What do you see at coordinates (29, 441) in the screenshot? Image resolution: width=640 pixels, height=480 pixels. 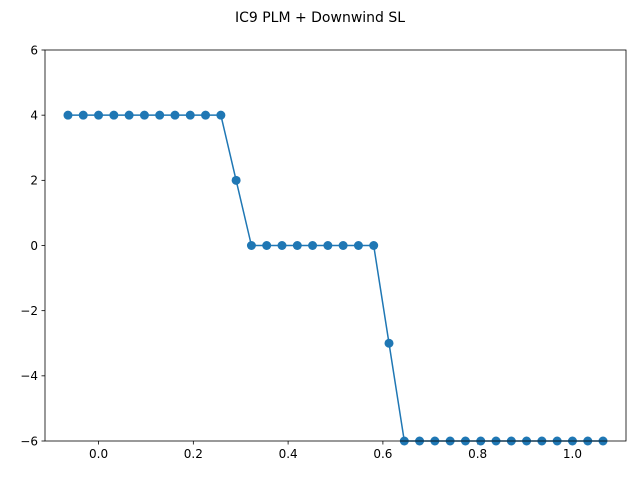 I see `y-tick-label: −6` at bounding box center [29, 441].